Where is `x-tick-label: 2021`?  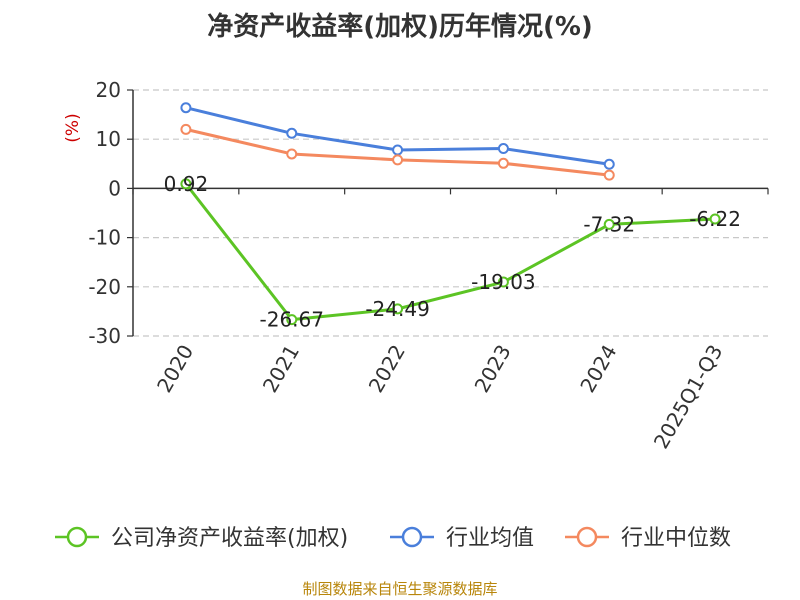 x-tick-label: 2021 is located at coordinates (281, 369).